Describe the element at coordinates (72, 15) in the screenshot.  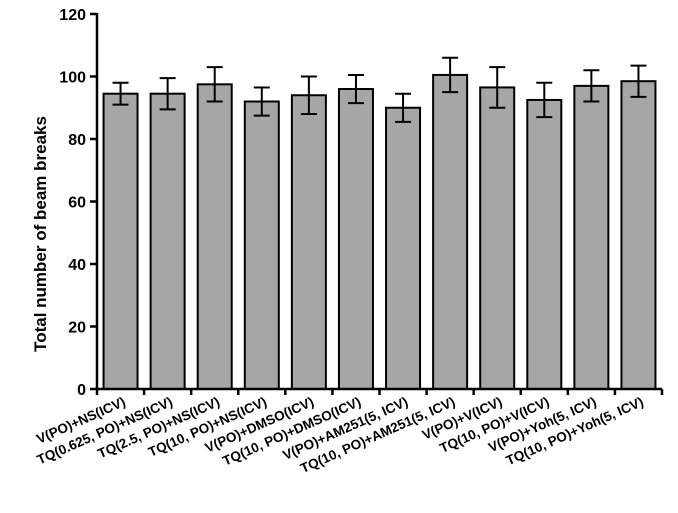
I see `y-tick-label: 120` at that location.